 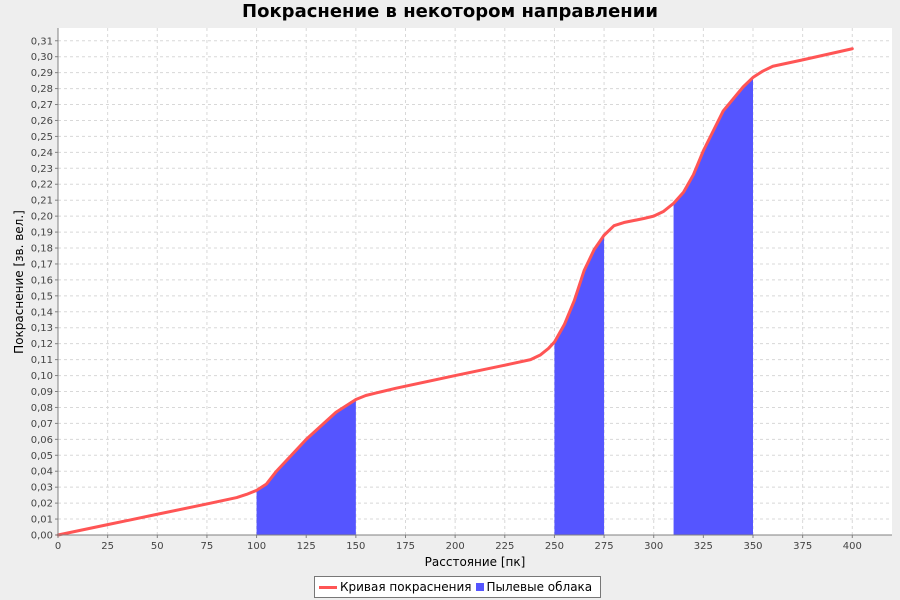 What do you see at coordinates (42, 296) in the screenshot?
I see `y-tick-label: 0,15` at bounding box center [42, 296].